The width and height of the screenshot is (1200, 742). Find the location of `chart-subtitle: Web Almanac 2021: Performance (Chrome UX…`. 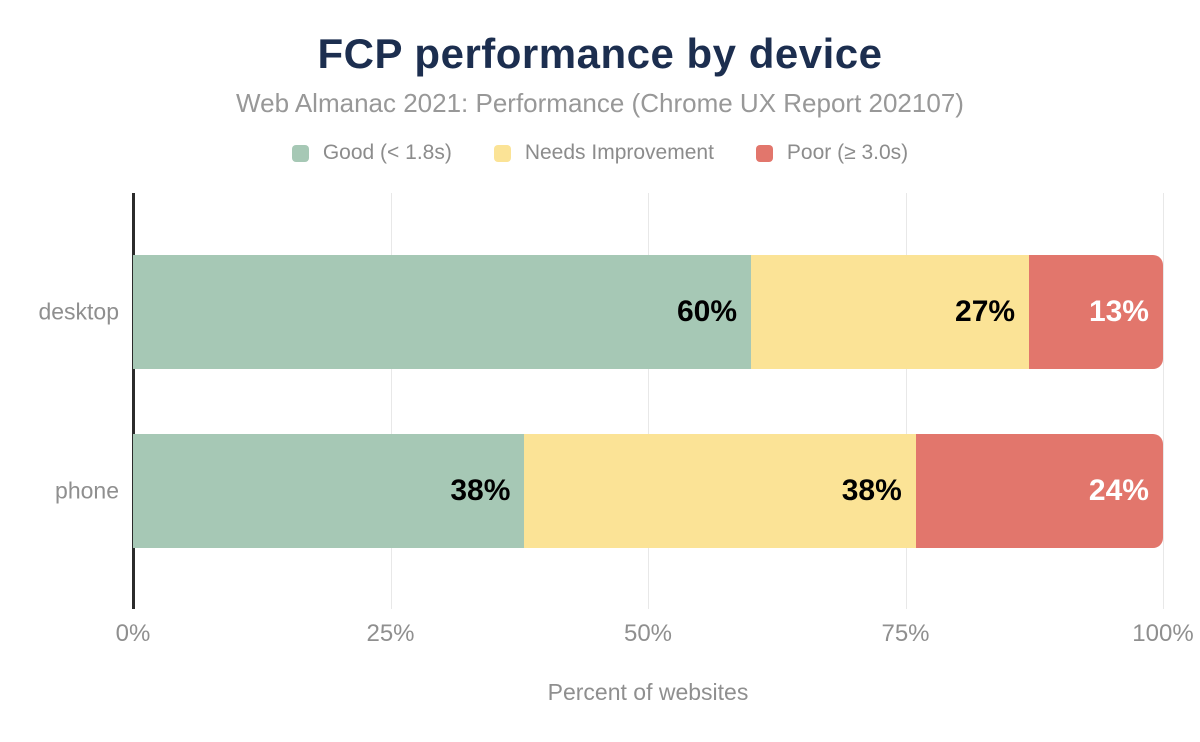

chart-subtitle: Web Almanac 2021: Performance (Chrome UX… is located at coordinates (600, 103).